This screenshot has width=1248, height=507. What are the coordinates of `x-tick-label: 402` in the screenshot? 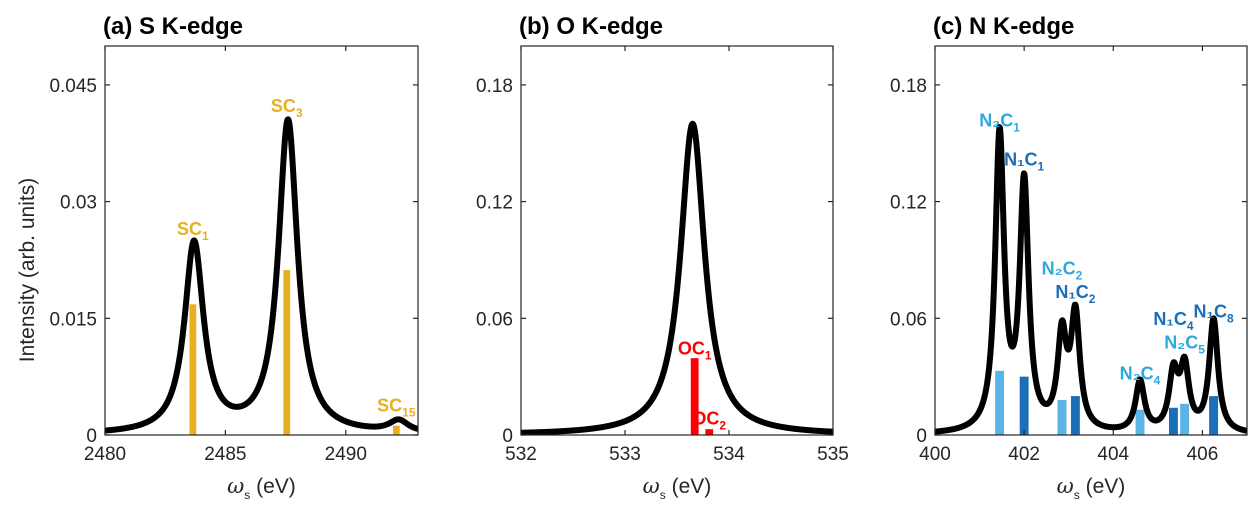 It's located at (1024, 454).